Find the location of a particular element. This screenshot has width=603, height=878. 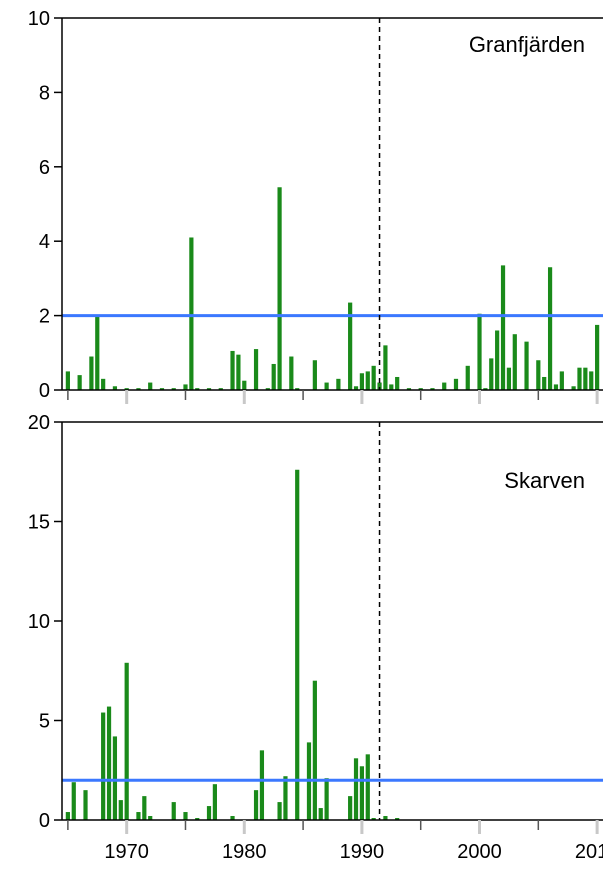

granfjarden-y-tick-label: 6 is located at coordinates (44, 168).